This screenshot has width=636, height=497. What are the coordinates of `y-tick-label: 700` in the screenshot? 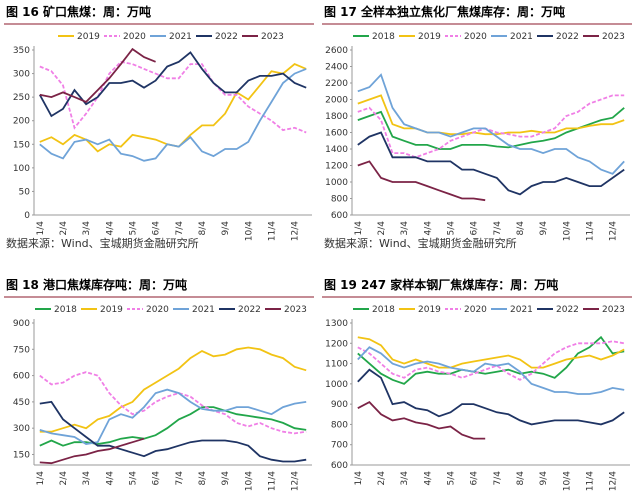 It's located at (339, 446).